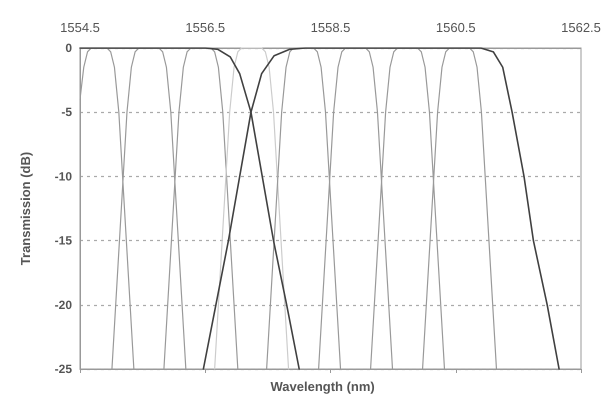  What do you see at coordinates (252, 208) in the screenshot?
I see `line-series` at bounding box center [252, 208].